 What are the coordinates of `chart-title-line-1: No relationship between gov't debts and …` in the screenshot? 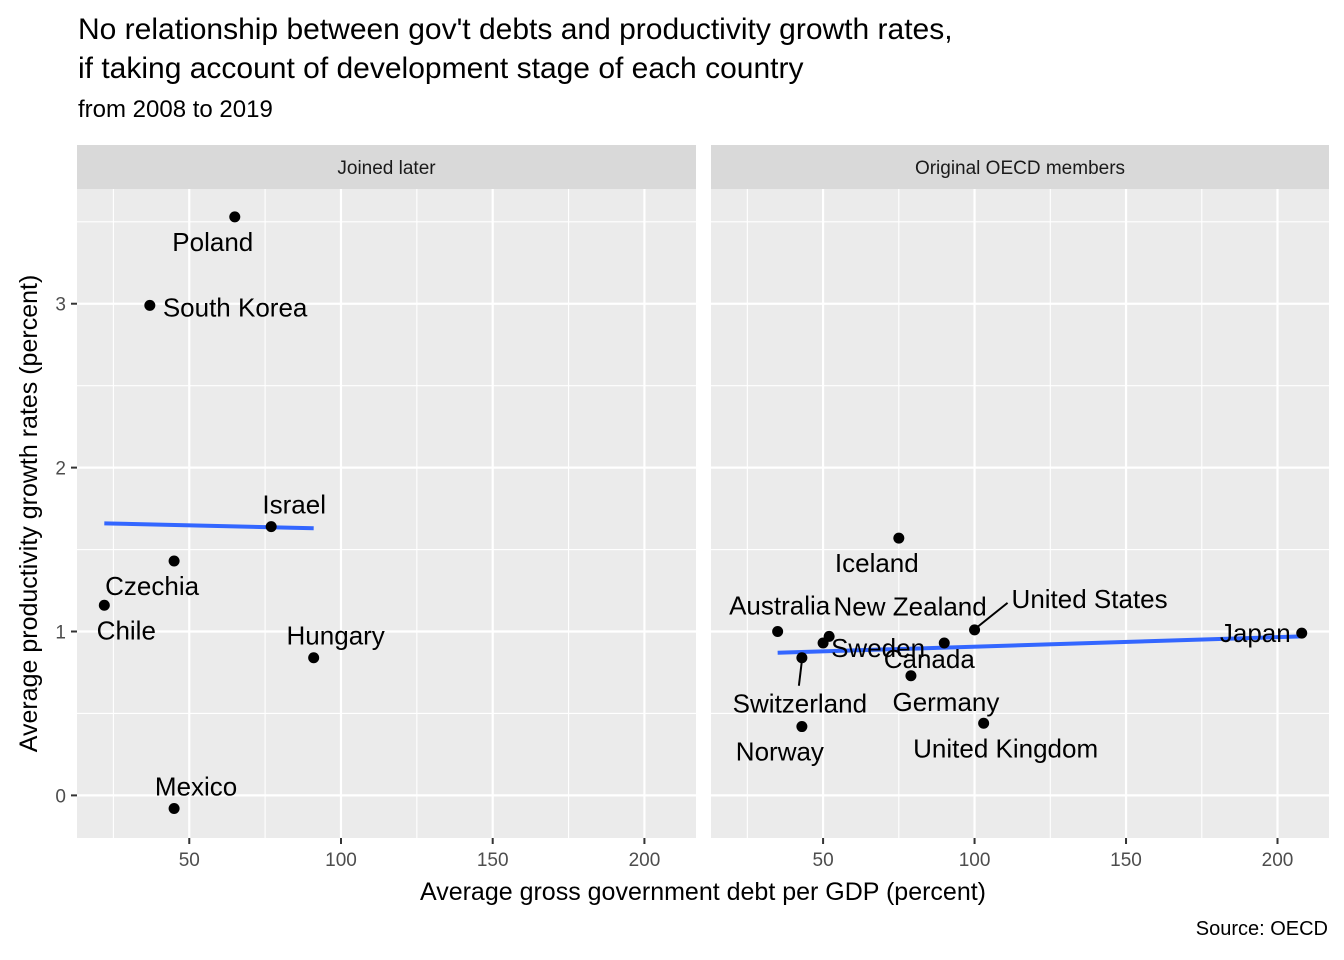 It's located at (515, 29).